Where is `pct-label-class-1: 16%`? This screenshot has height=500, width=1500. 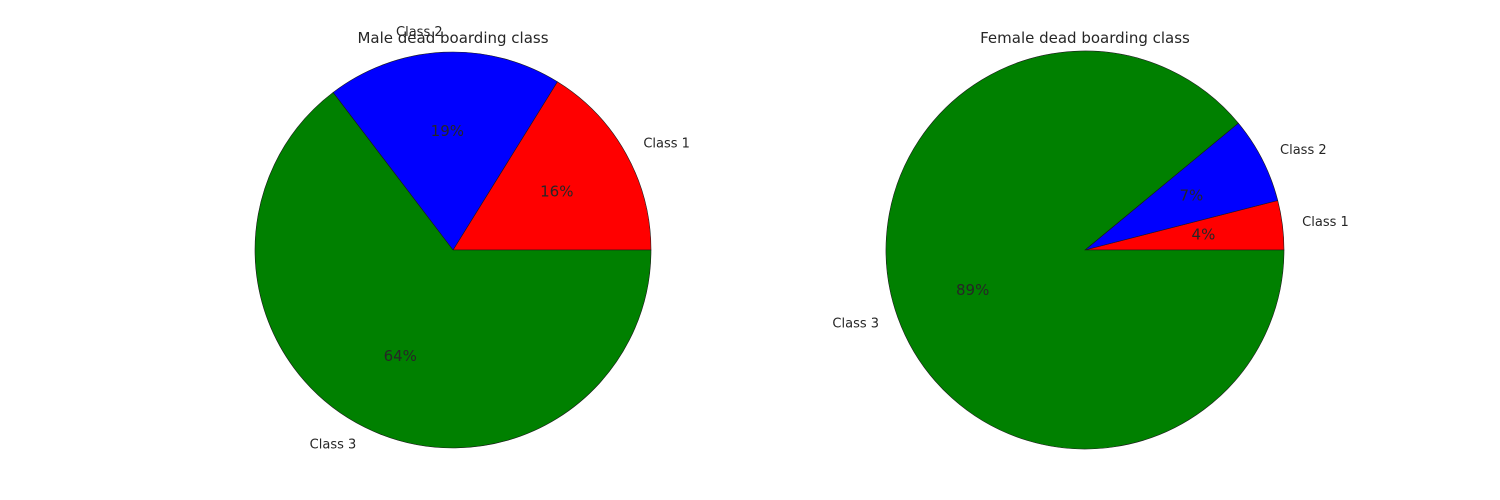 pct-label-class-1: 16% is located at coordinates (556, 192).